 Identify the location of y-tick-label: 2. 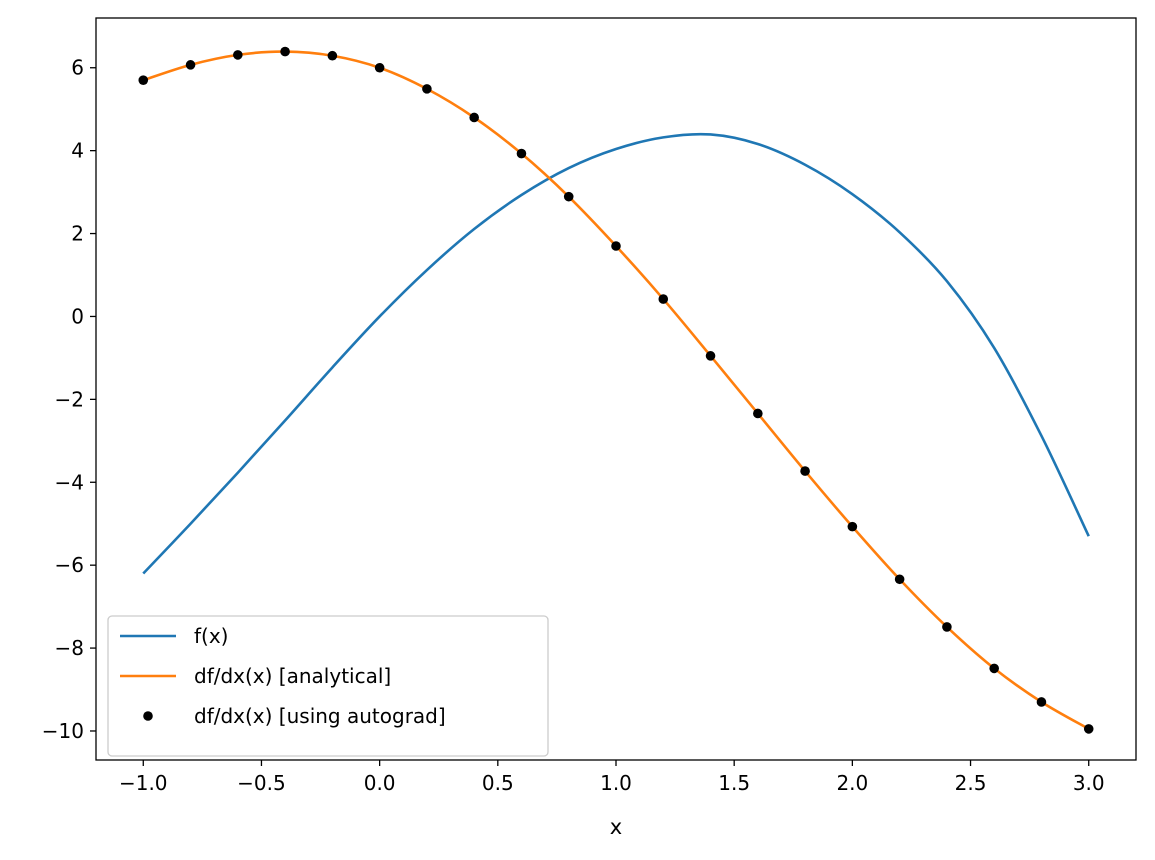
(77, 234).